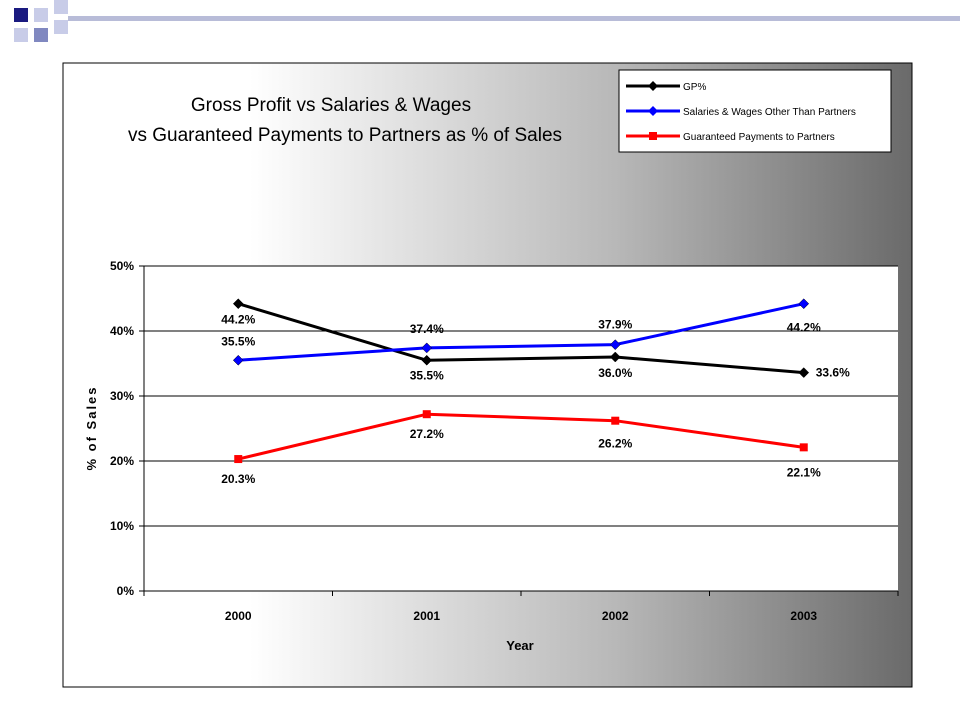 This screenshot has height=720, width=960. What do you see at coordinates (615, 616) in the screenshot?
I see `x-tick-label: 2002` at bounding box center [615, 616].